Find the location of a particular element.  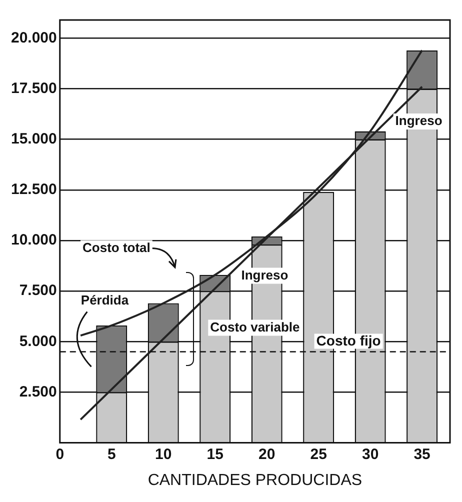

x-tick-label: 30 is located at coordinates (370, 454).